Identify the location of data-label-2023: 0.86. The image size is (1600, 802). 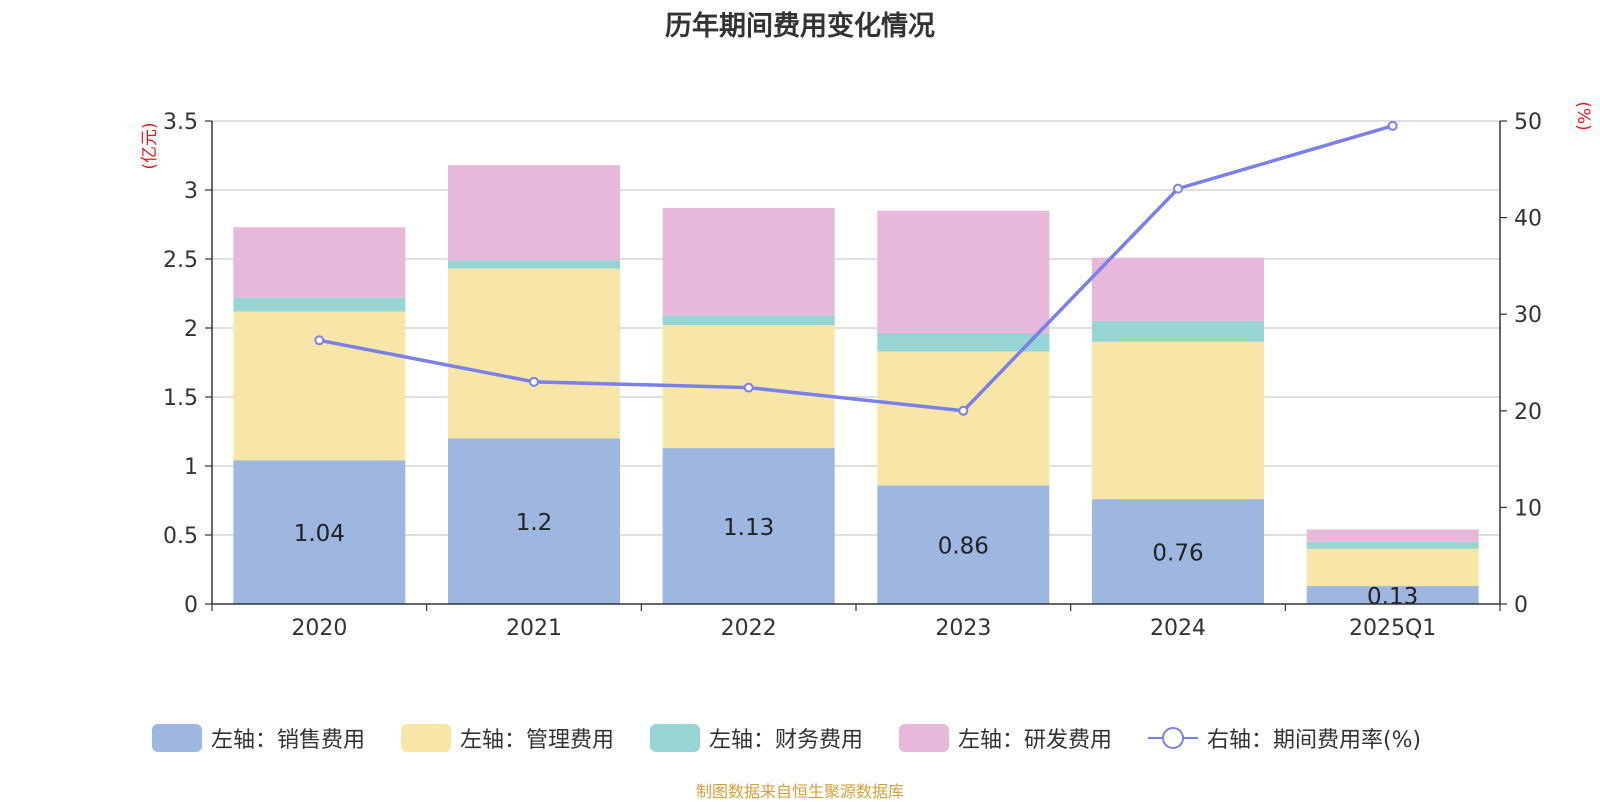
(963, 547).